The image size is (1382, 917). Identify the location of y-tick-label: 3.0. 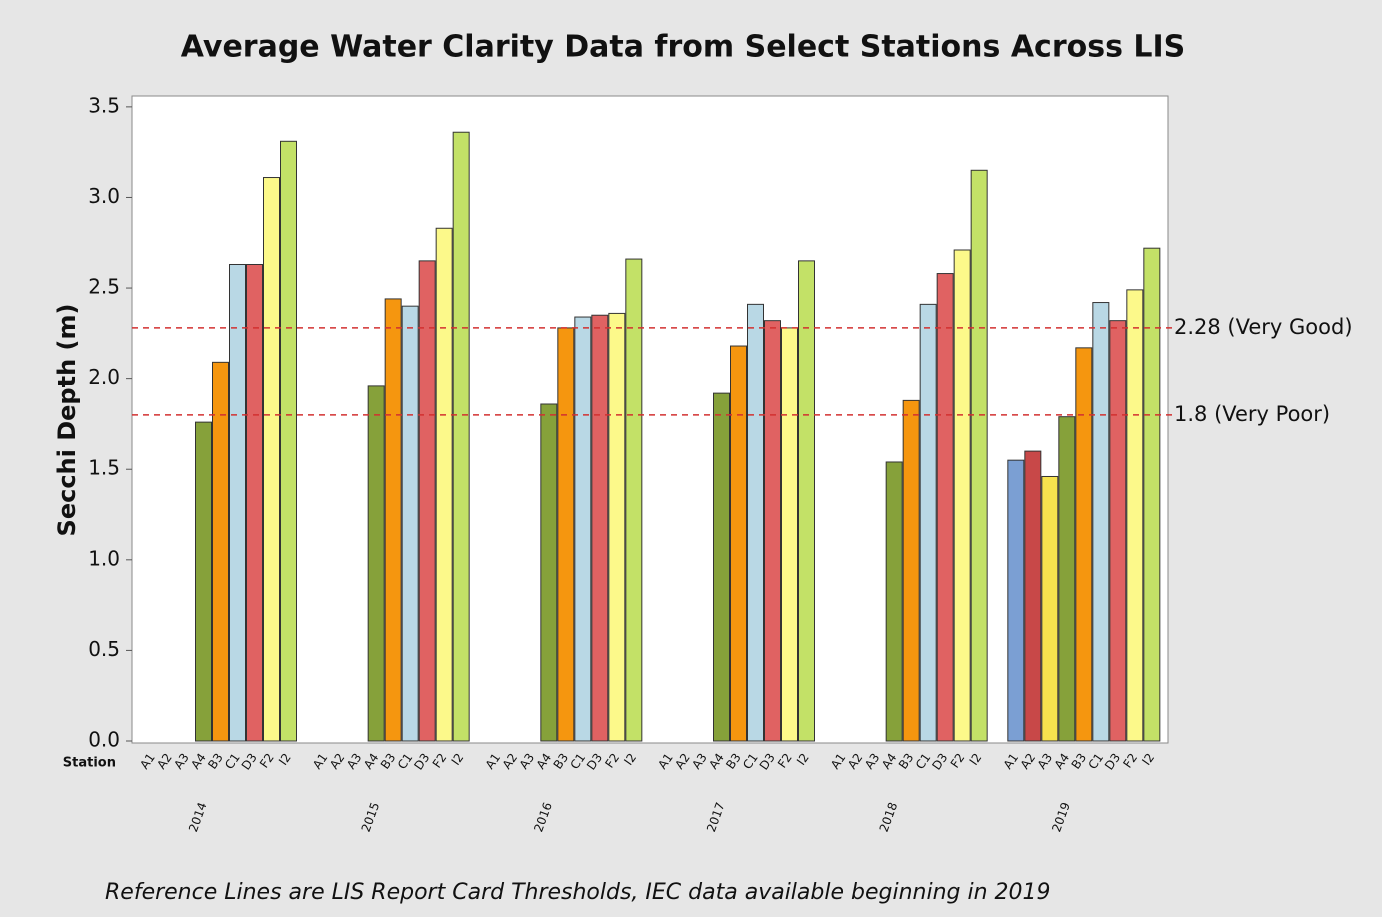
(104, 196).